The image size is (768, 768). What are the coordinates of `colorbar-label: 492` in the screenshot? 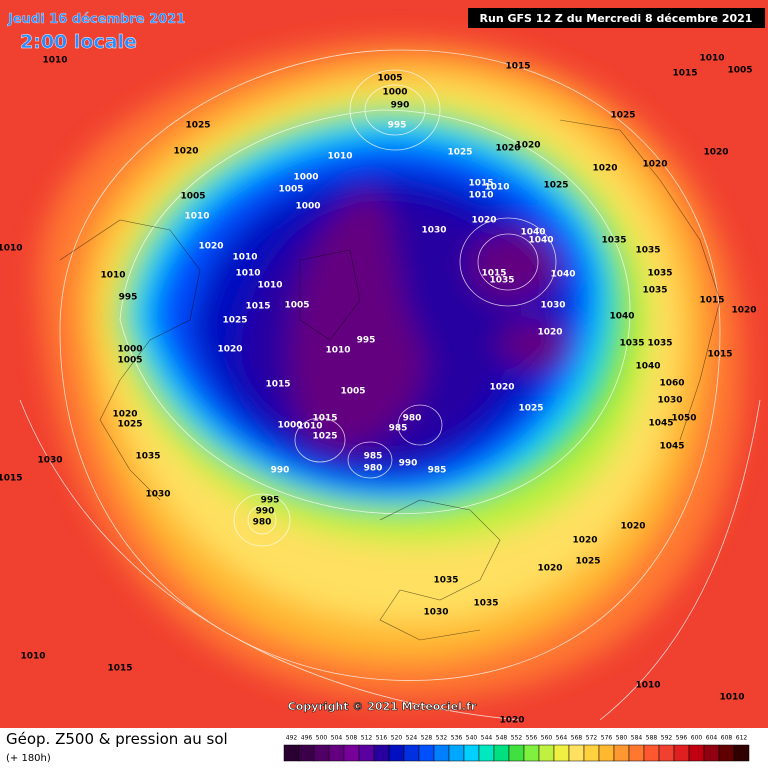 It's located at (292, 738).